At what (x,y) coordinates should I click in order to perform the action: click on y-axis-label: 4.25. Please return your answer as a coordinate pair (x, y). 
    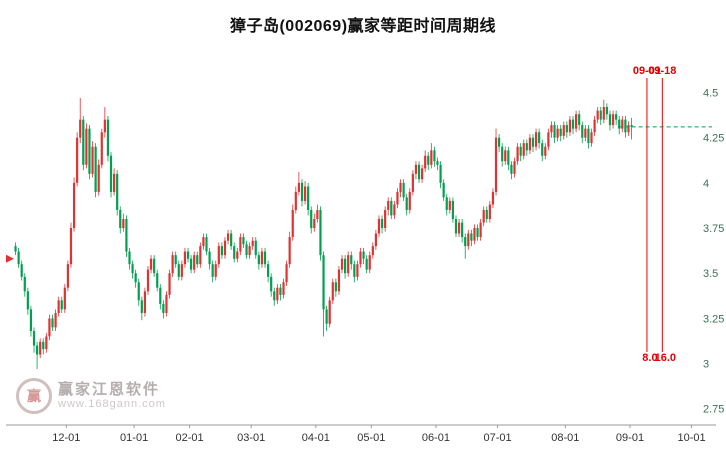
    Looking at the image, I should click on (713, 139).